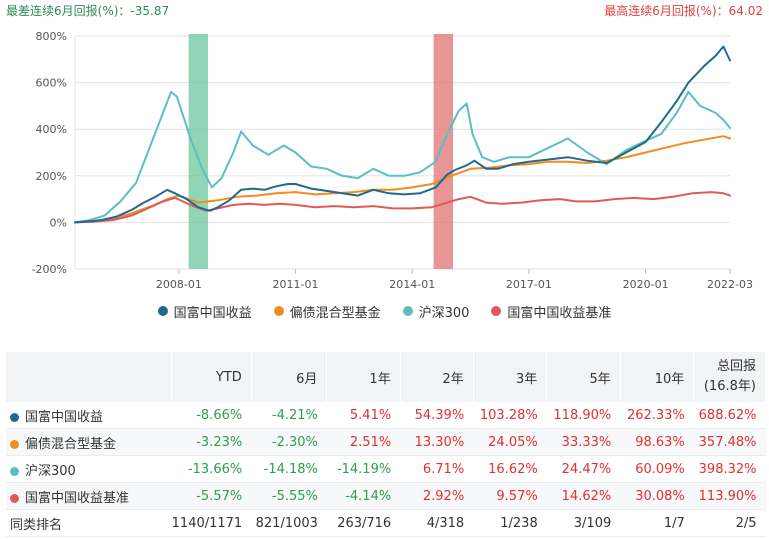 Image resolution: width=769 pixels, height=539 pixels. Describe the element at coordinates (437, 523) in the screenshot. I see `rank-cell: 4/318` at that location.